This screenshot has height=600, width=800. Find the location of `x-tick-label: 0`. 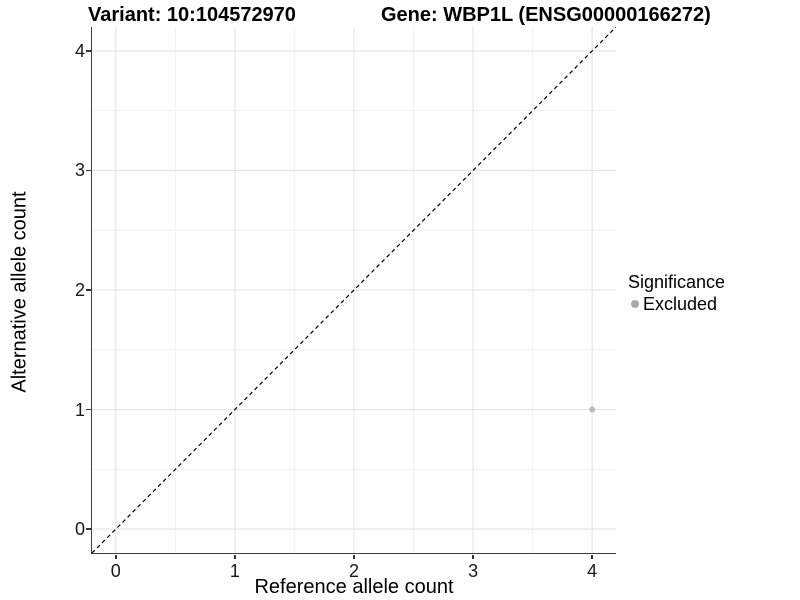

x-tick-label: 0 is located at coordinates (115, 571).